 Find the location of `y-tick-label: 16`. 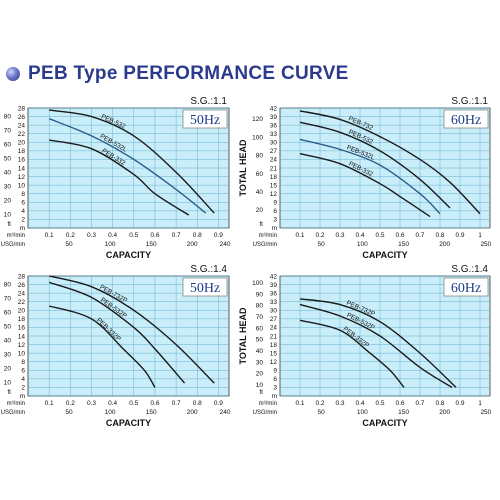

y-tick-label: 16 is located at coordinates (22, 328).